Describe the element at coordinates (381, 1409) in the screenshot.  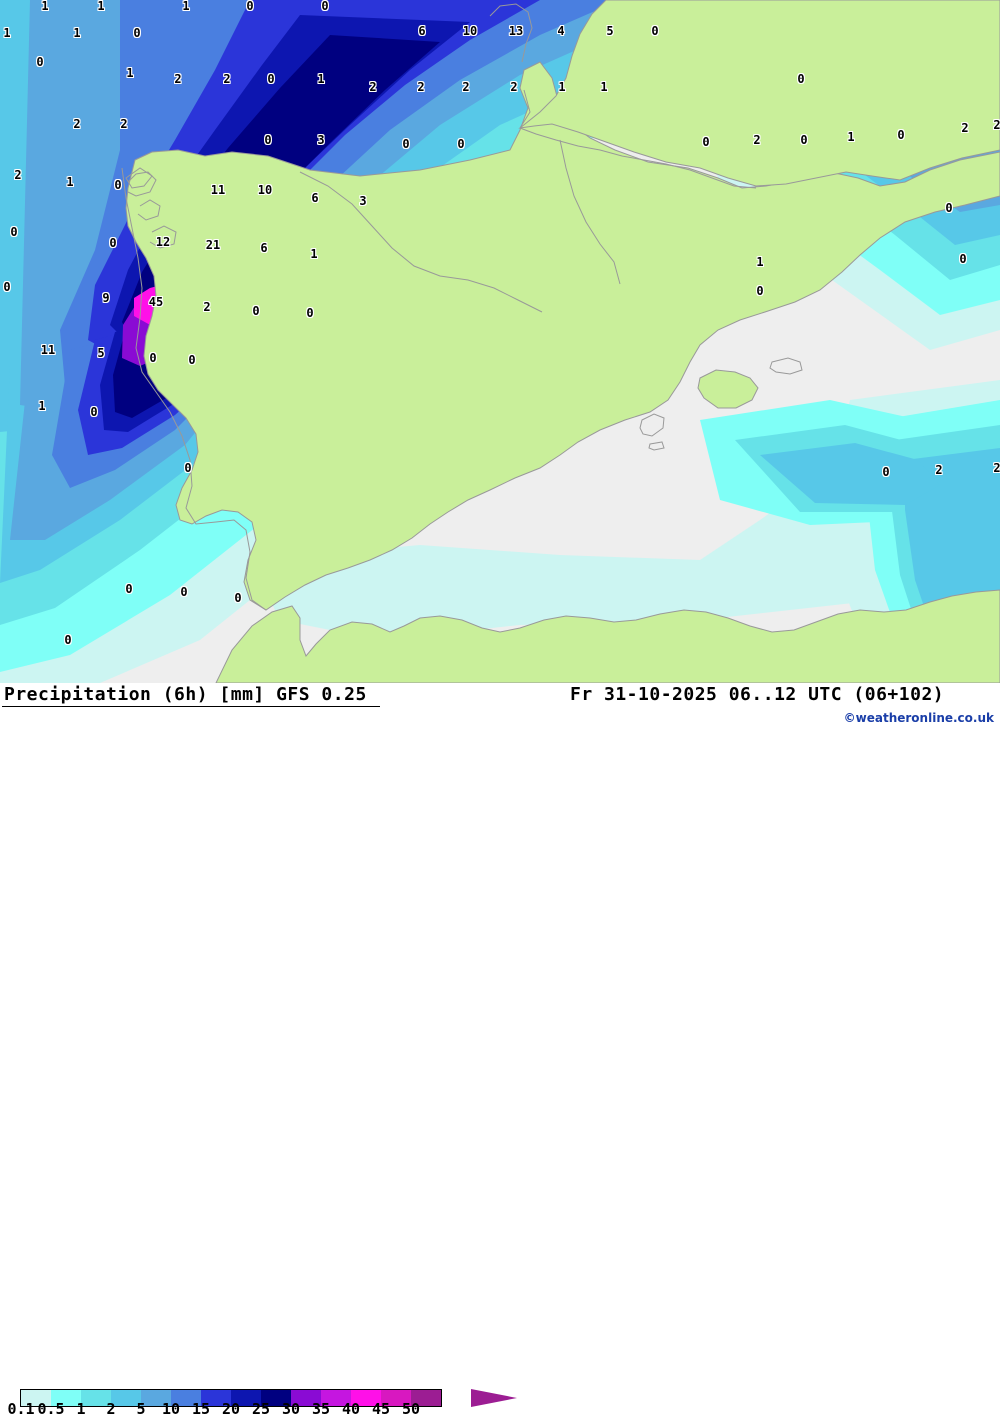
I see `colorbar-tick: 45` at that location.